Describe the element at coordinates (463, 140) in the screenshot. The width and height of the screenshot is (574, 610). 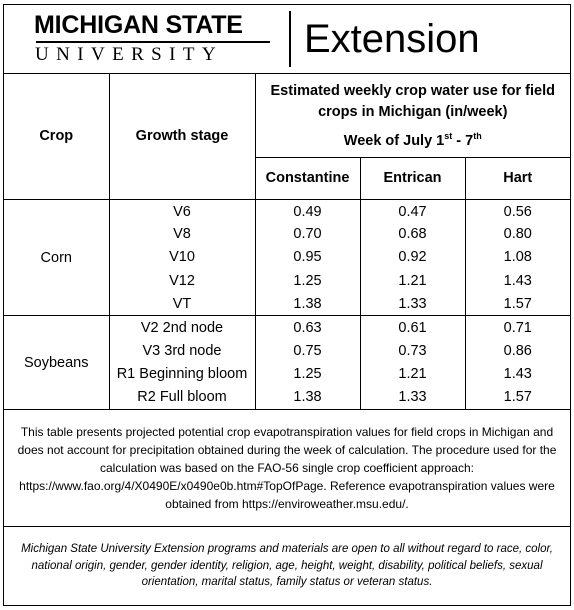
I see `week-mid: - 7` at that location.